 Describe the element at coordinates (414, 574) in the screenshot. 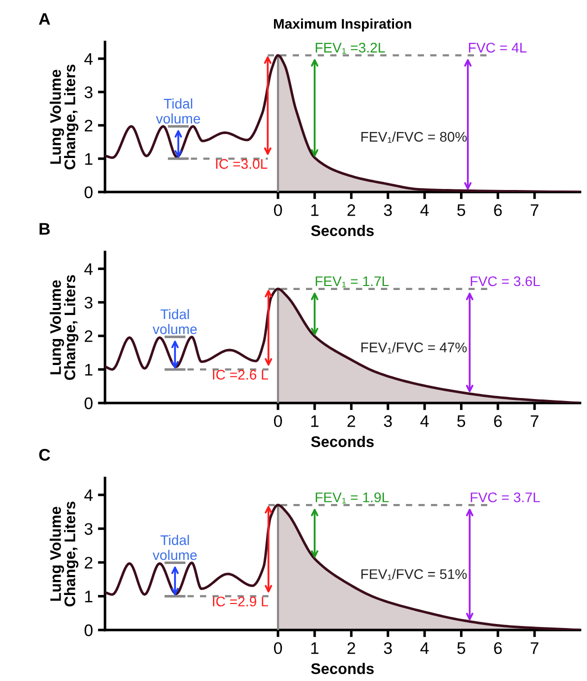

I see `annotation: FEV₁/FVC = 51%` at that location.